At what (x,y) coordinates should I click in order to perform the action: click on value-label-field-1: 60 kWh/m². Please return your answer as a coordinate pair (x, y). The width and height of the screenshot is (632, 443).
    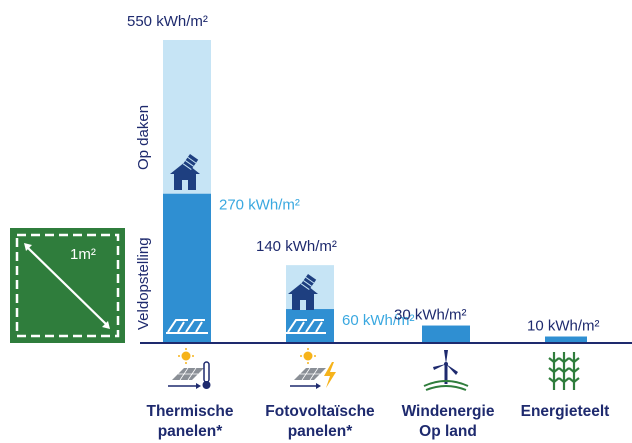
    Looking at the image, I should click on (378, 320).